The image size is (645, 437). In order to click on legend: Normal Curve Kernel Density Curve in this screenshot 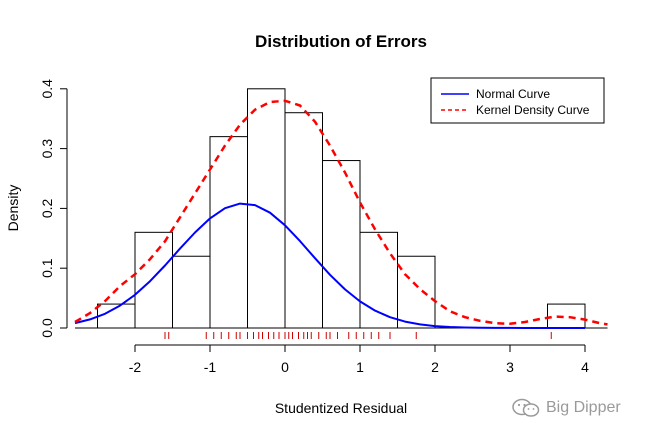, I will do `click(517, 100)`.